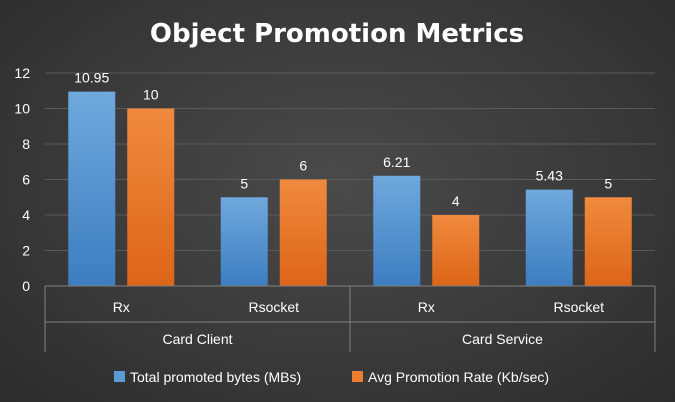 The width and height of the screenshot is (675, 402). I want to click on data-label: 5.43, so click(549, 176).